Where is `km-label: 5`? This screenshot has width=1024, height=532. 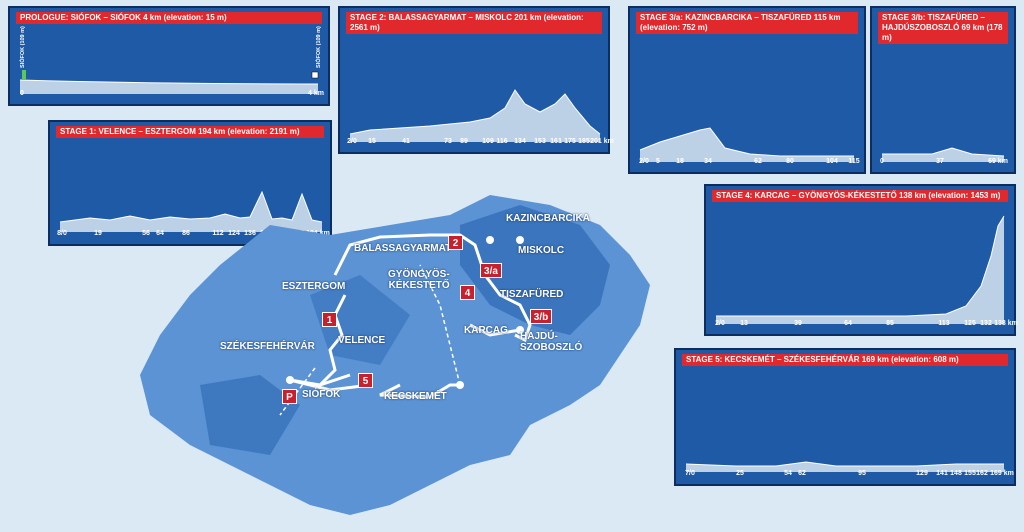 km-label: 5 is located at coordinates (658, 161).